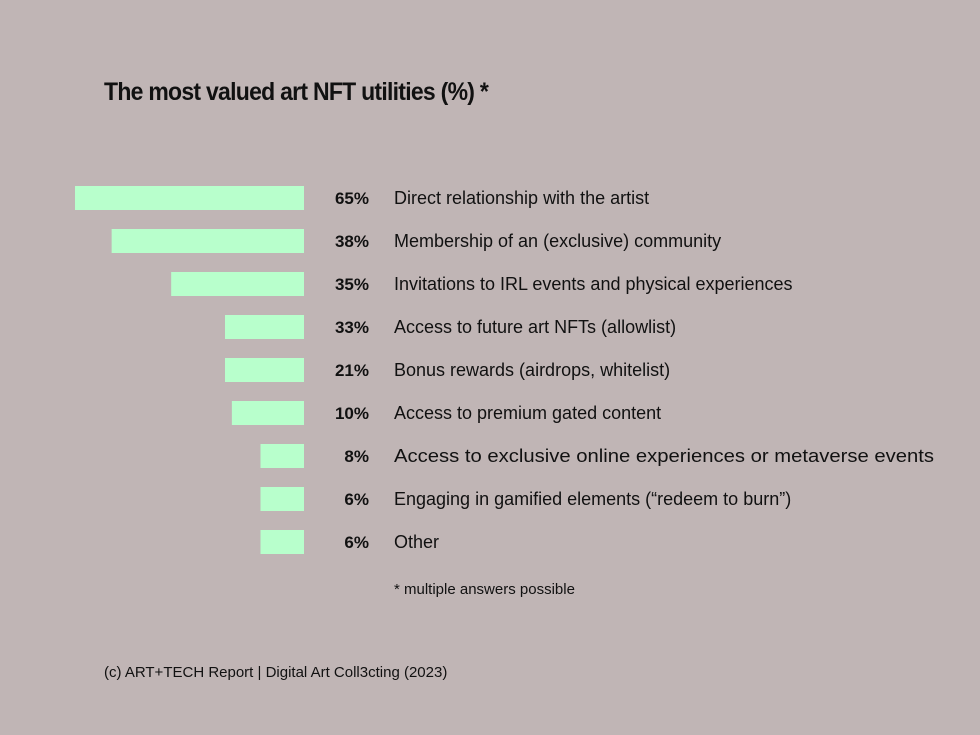 This screenshot has height=735, width=980. I want to click on value-label-3: 35%, so click(352, 284).